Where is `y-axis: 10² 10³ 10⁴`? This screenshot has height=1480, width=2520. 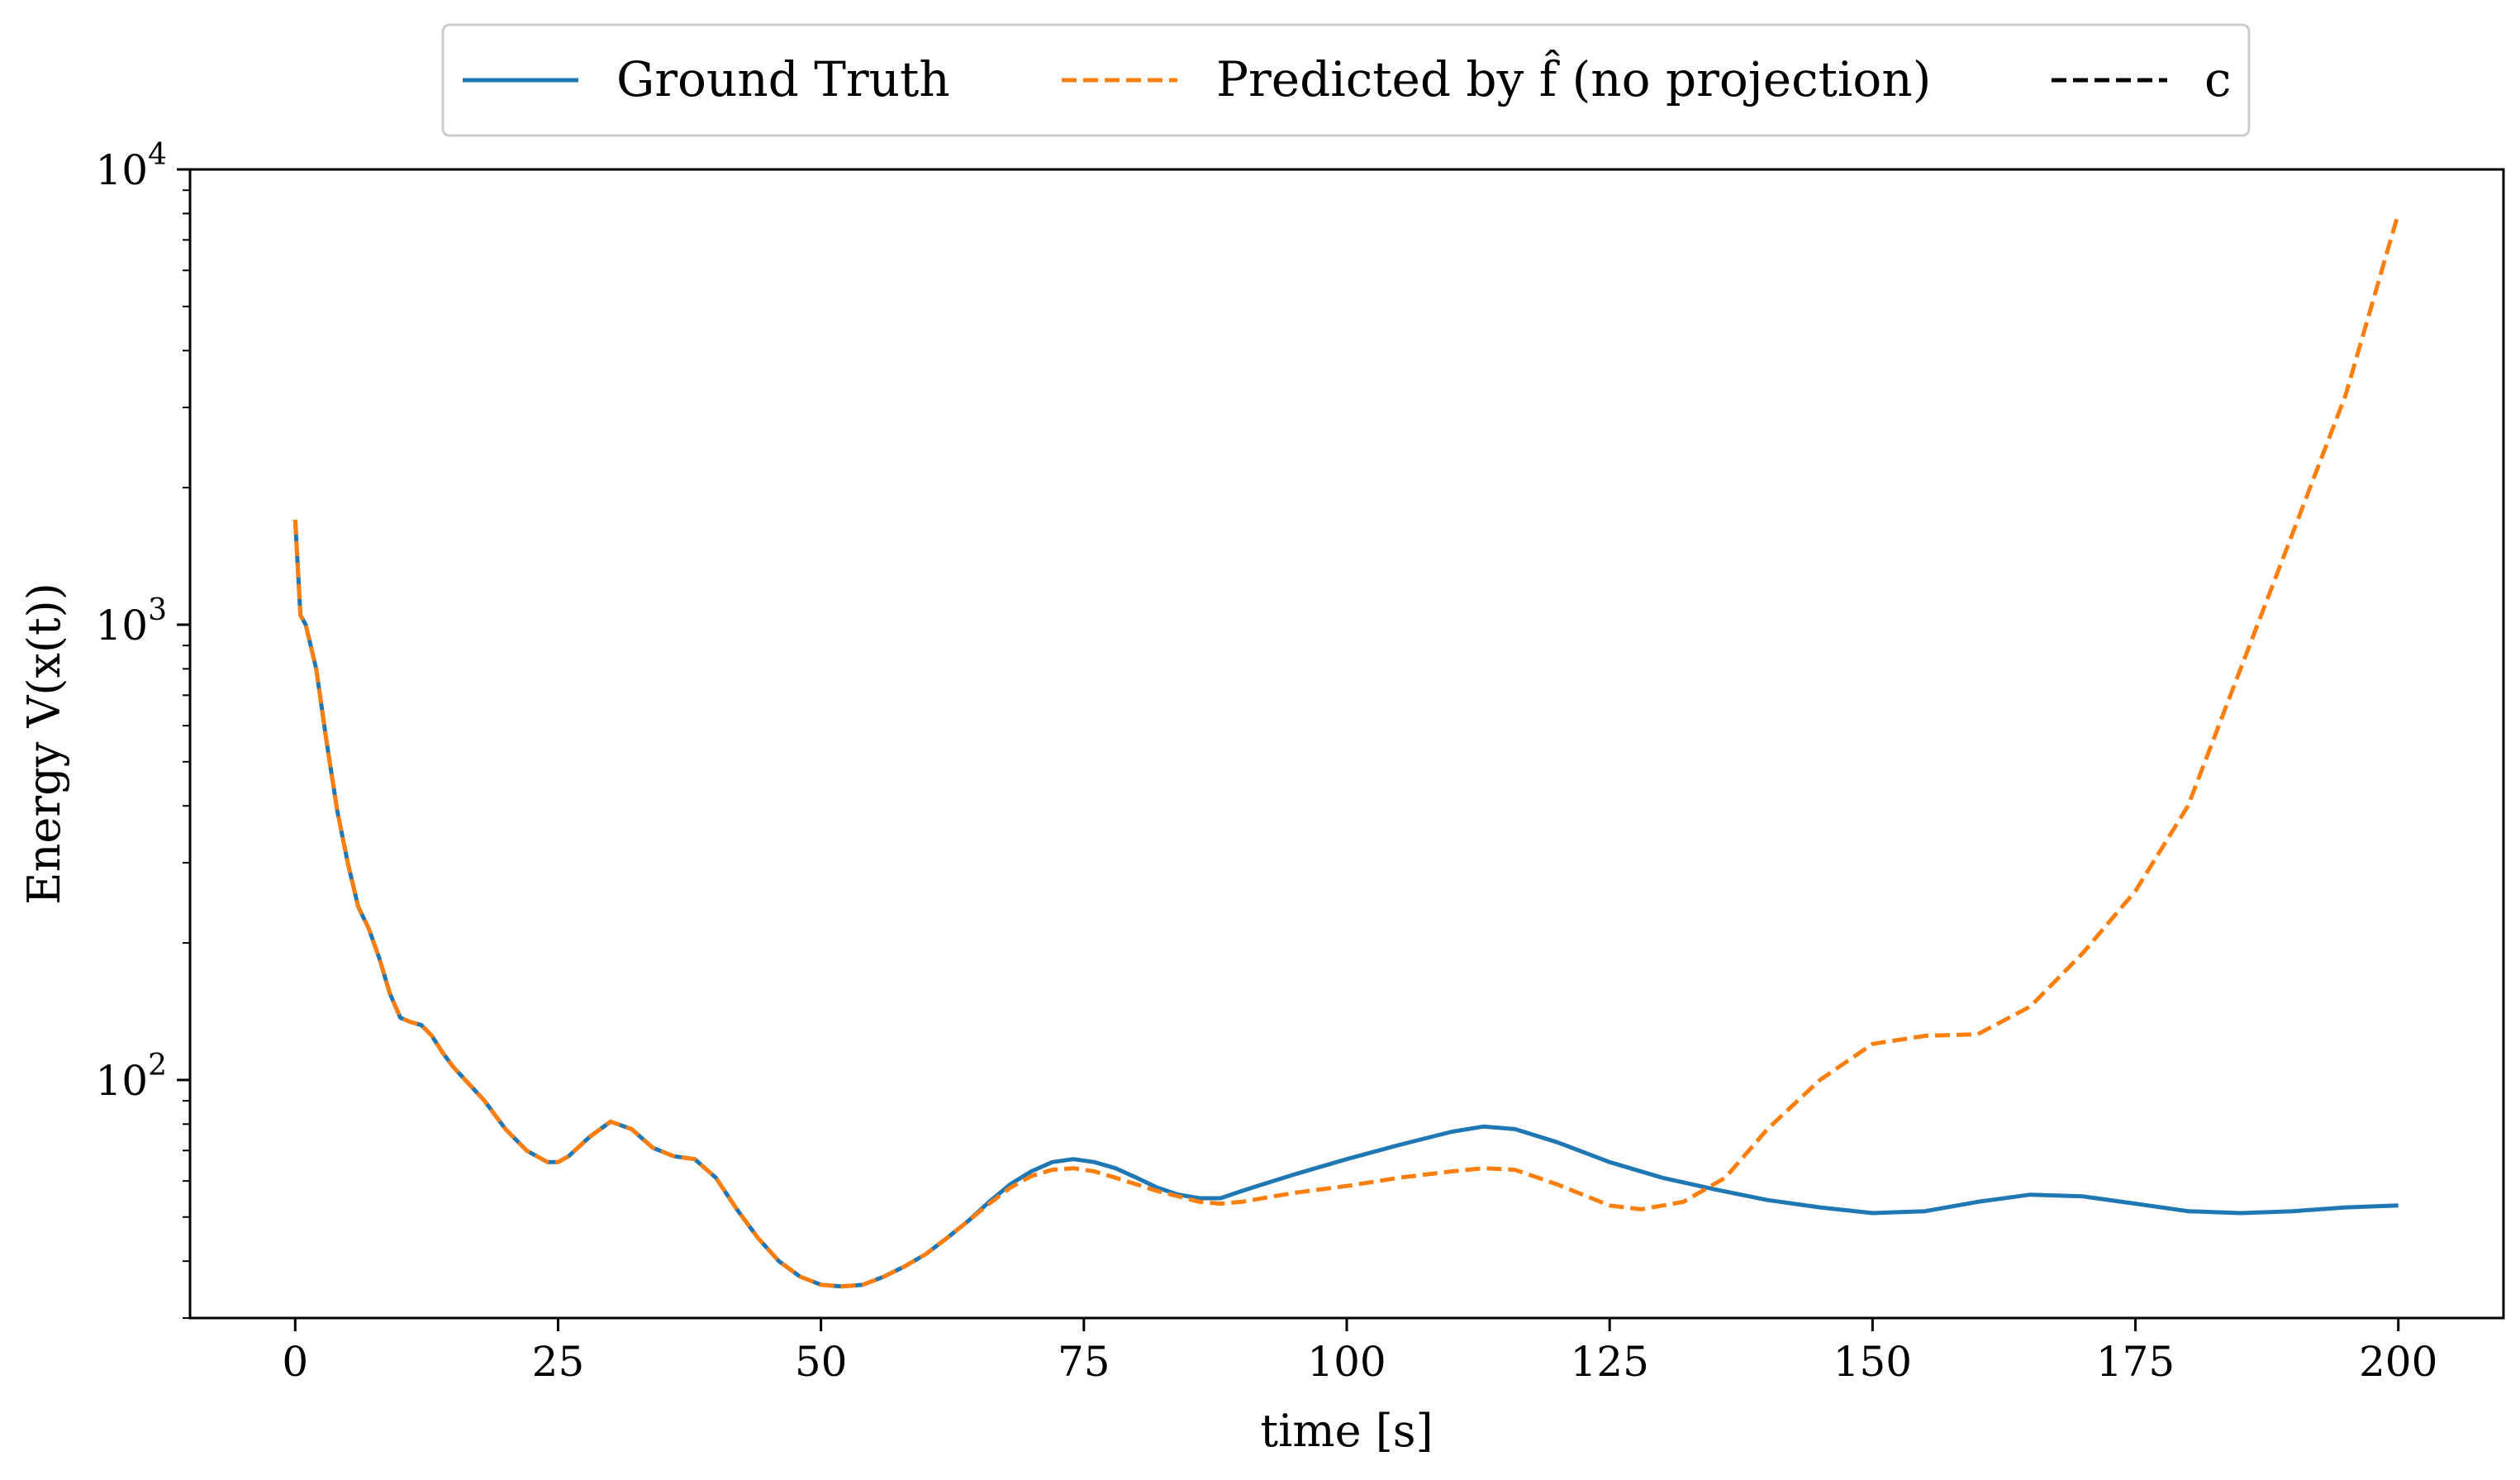 y-axis: 10² 10³ 10⁴ is located at coordinates (142, 728).